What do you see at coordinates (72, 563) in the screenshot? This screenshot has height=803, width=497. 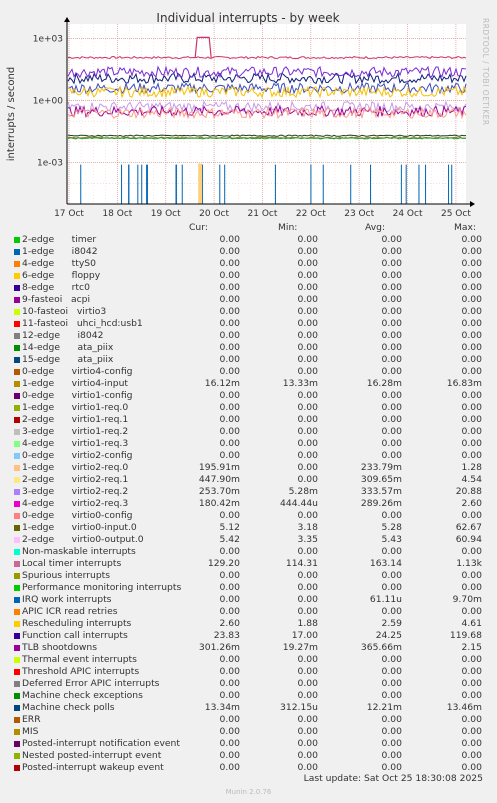 I see `legend-label: Local timer interrupts` at bounding box center [72, 563].